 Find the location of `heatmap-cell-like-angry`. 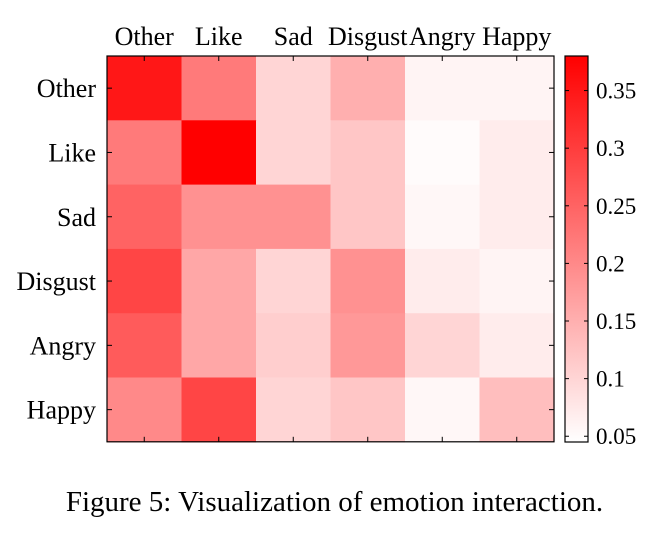

heatmap-cell-like-angry is located at coordinates (443, 153).